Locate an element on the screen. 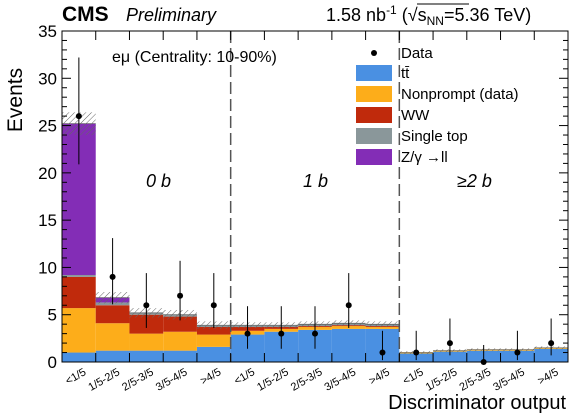 The width and height of the screenshot is (580, 416). region-label-2b: ≥2 b is located at coordinates (474, 181).